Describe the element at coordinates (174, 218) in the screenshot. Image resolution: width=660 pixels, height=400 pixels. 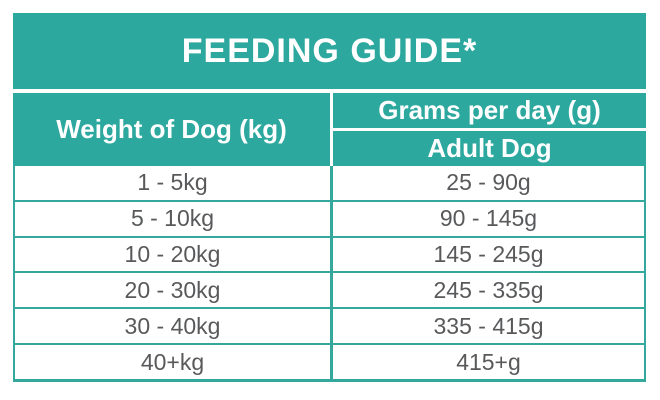
I see `weight-cell: 5 - 10kg` at that location.